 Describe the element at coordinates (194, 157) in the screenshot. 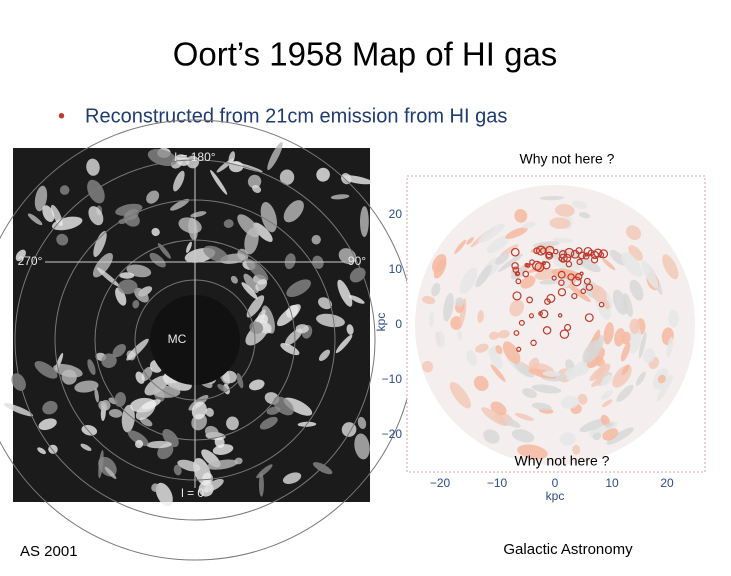

I see `map-label: l = 180°` at that location.